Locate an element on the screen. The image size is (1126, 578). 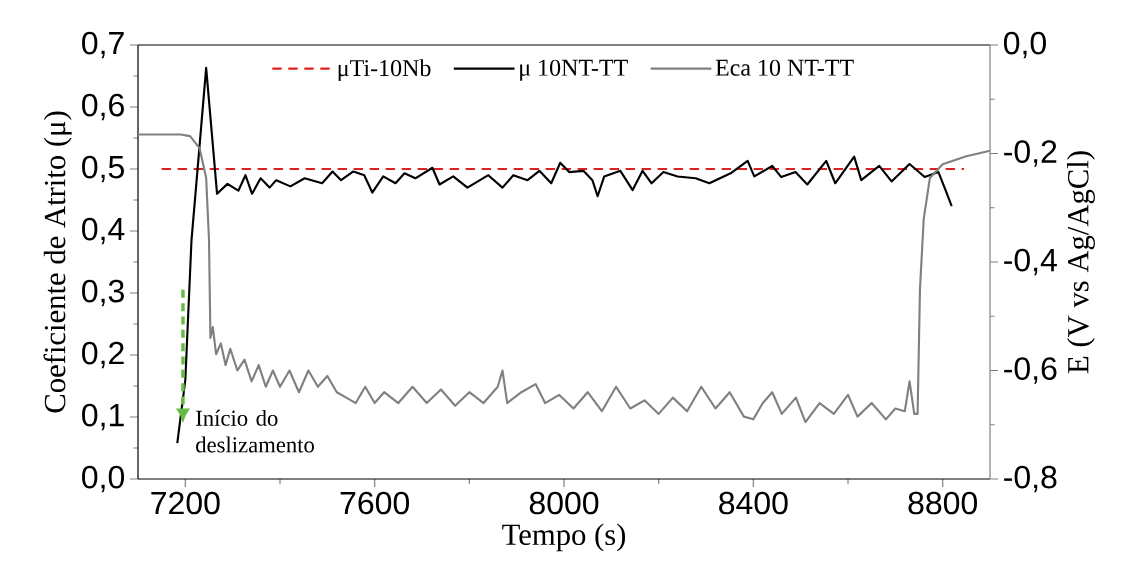
y-tick-label: 0,5 is located at coordinates (103, 169).